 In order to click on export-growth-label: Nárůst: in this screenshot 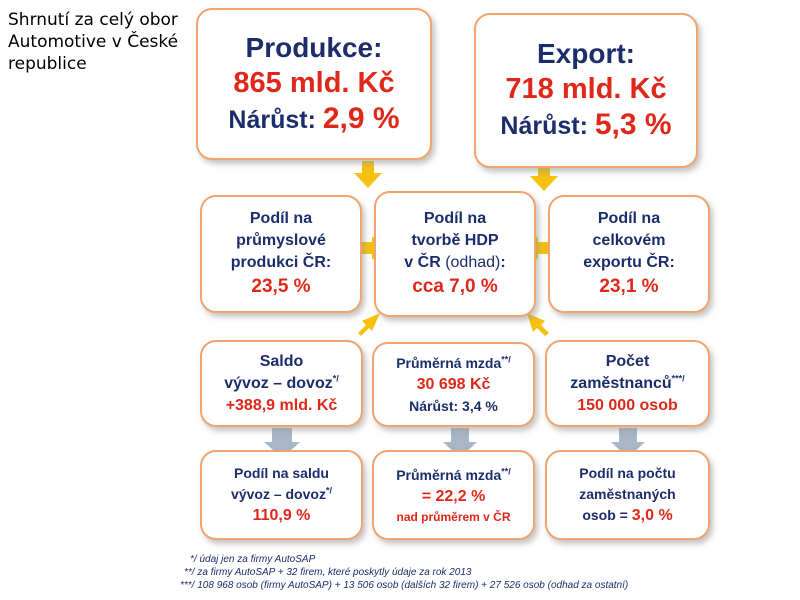, I will do `click(544, 126)`.